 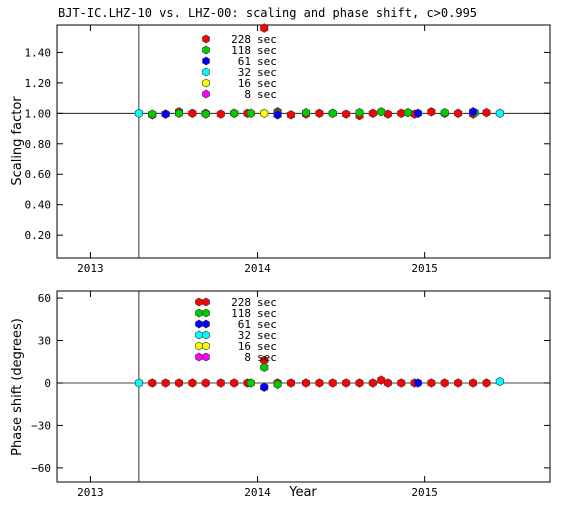 I want to click on y-tick-label: 1.20, so click(x=38, y=83).